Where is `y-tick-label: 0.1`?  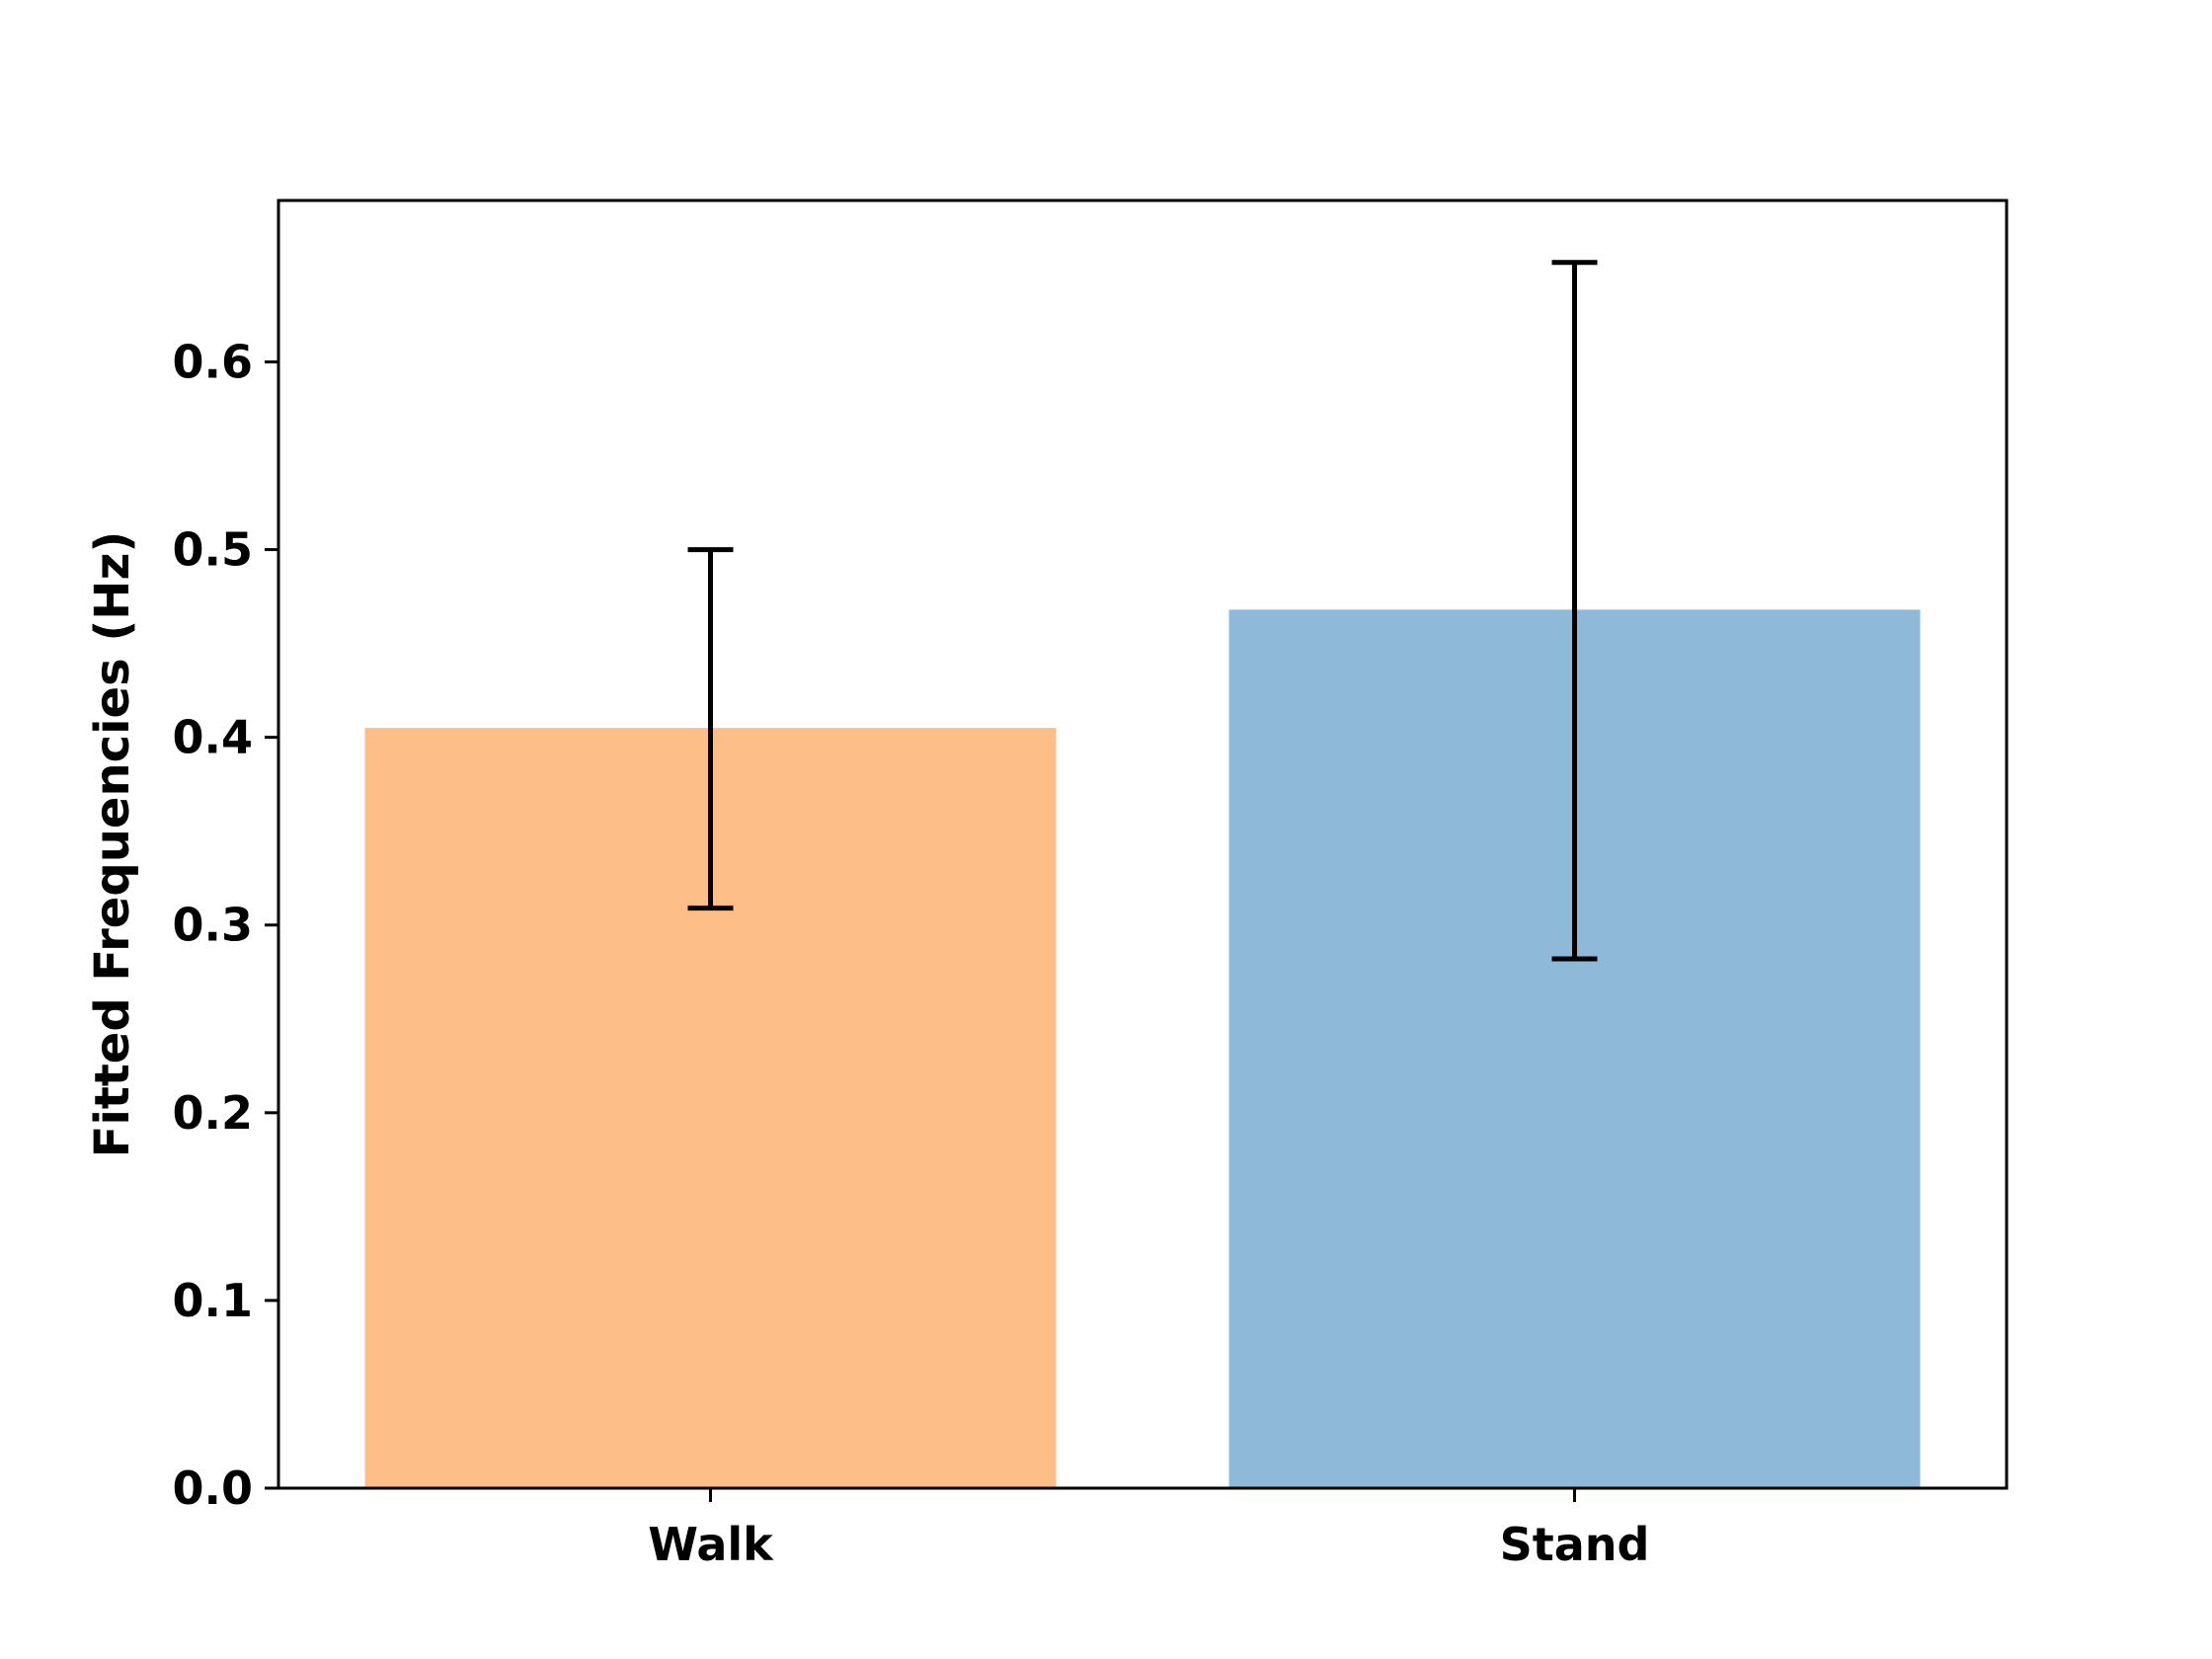
y-tick-label: 0.1 is located at coordinates (213, 1301).